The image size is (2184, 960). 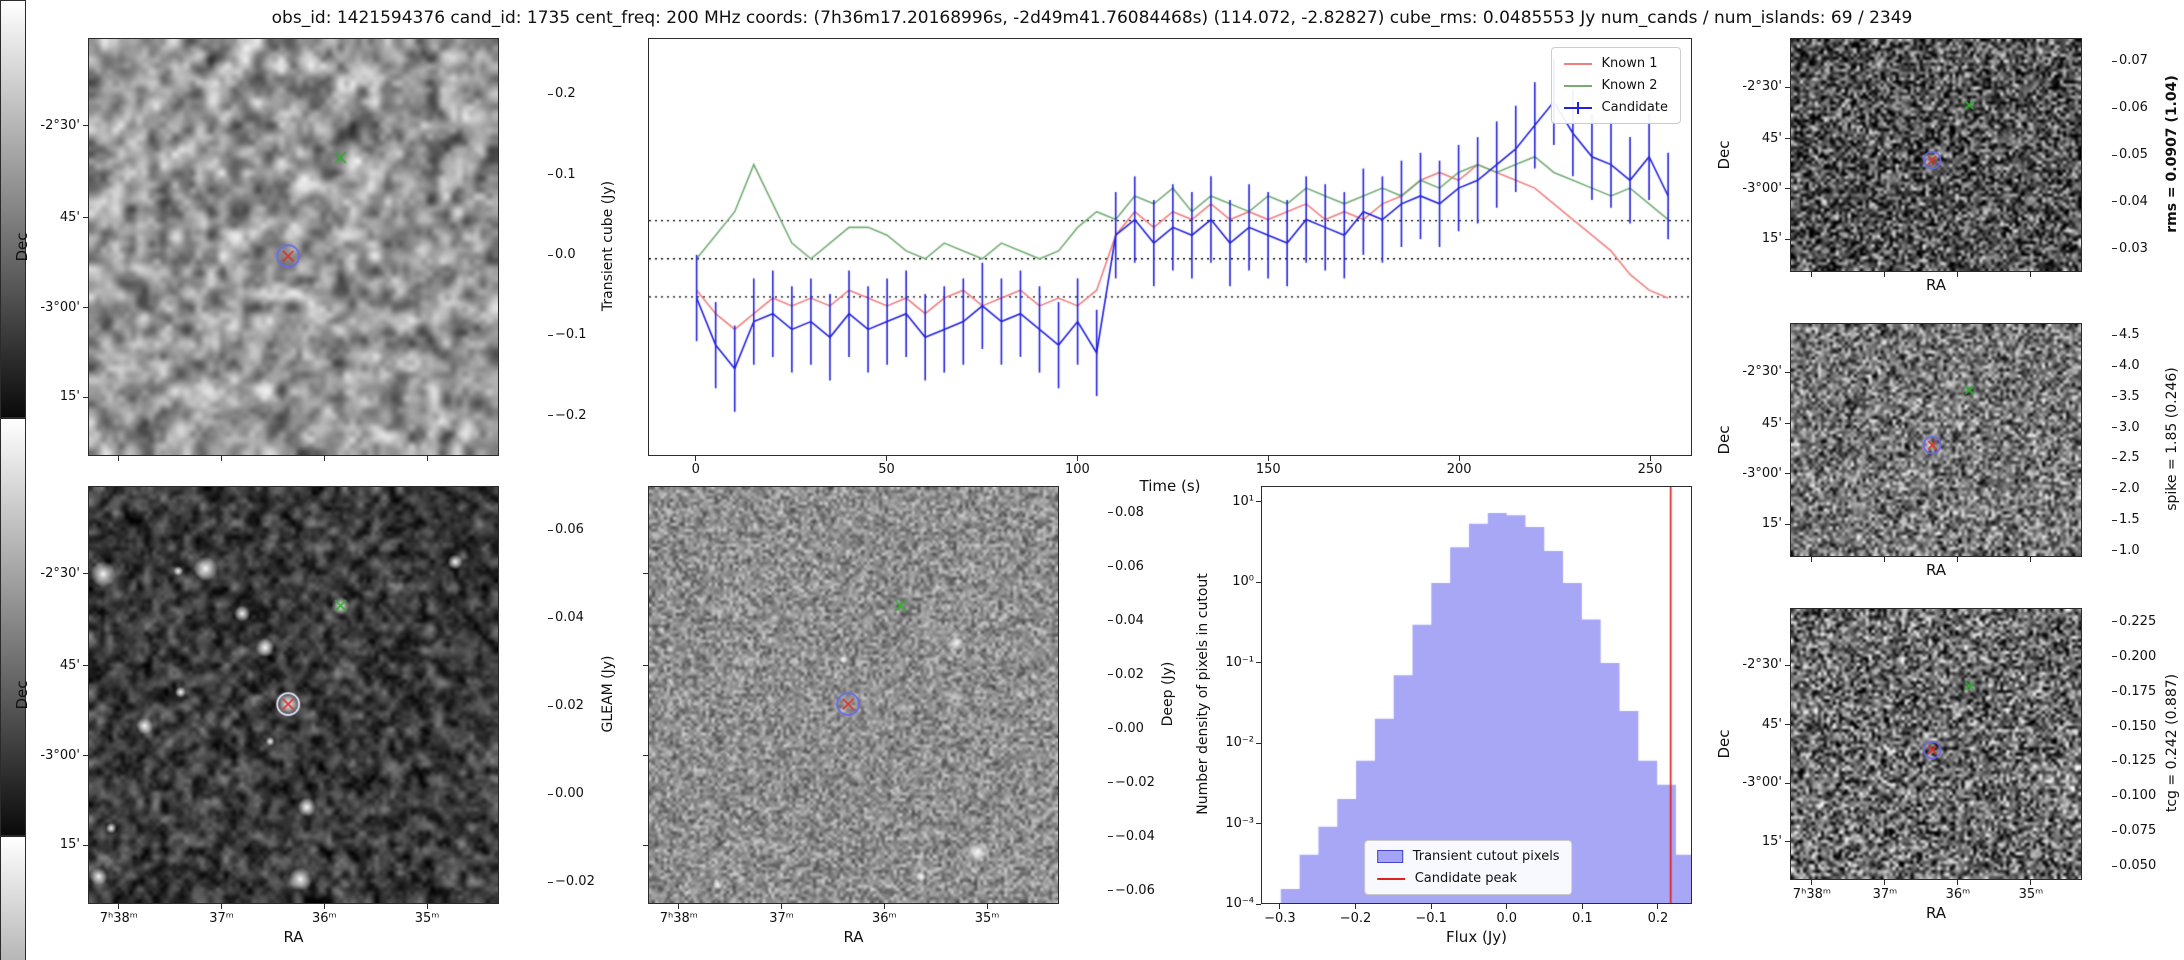 I want to click on colorbar-tick-label: 0.04, so click(x=2133, y=201).